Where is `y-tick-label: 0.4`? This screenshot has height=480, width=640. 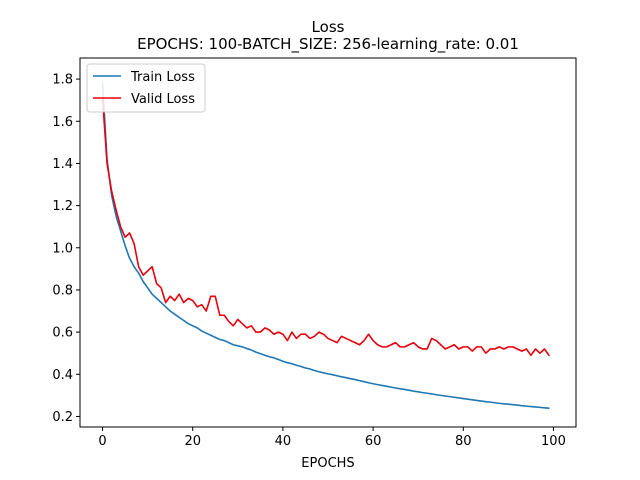
y-tick-label: 0.4 is located at coordinates (62, 375).